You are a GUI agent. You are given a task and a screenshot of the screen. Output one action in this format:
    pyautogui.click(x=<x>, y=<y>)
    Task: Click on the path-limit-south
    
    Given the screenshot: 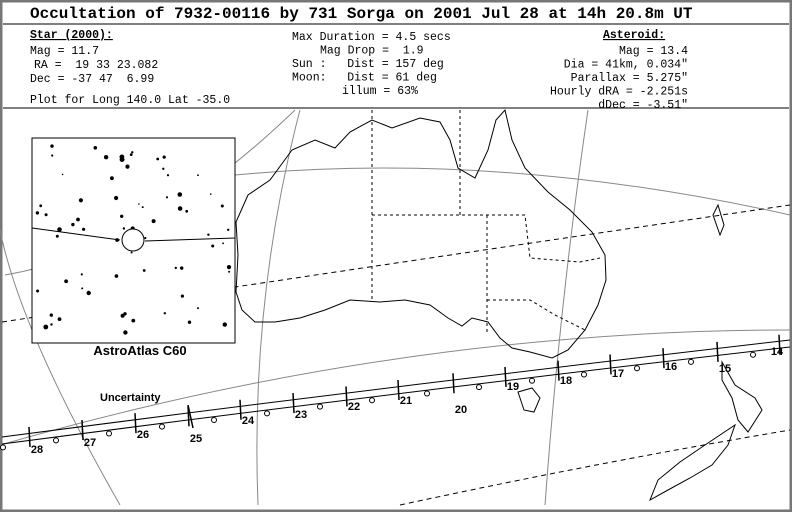 What is the action you would take?
    pyautogui.click(x=595, y=467)
    